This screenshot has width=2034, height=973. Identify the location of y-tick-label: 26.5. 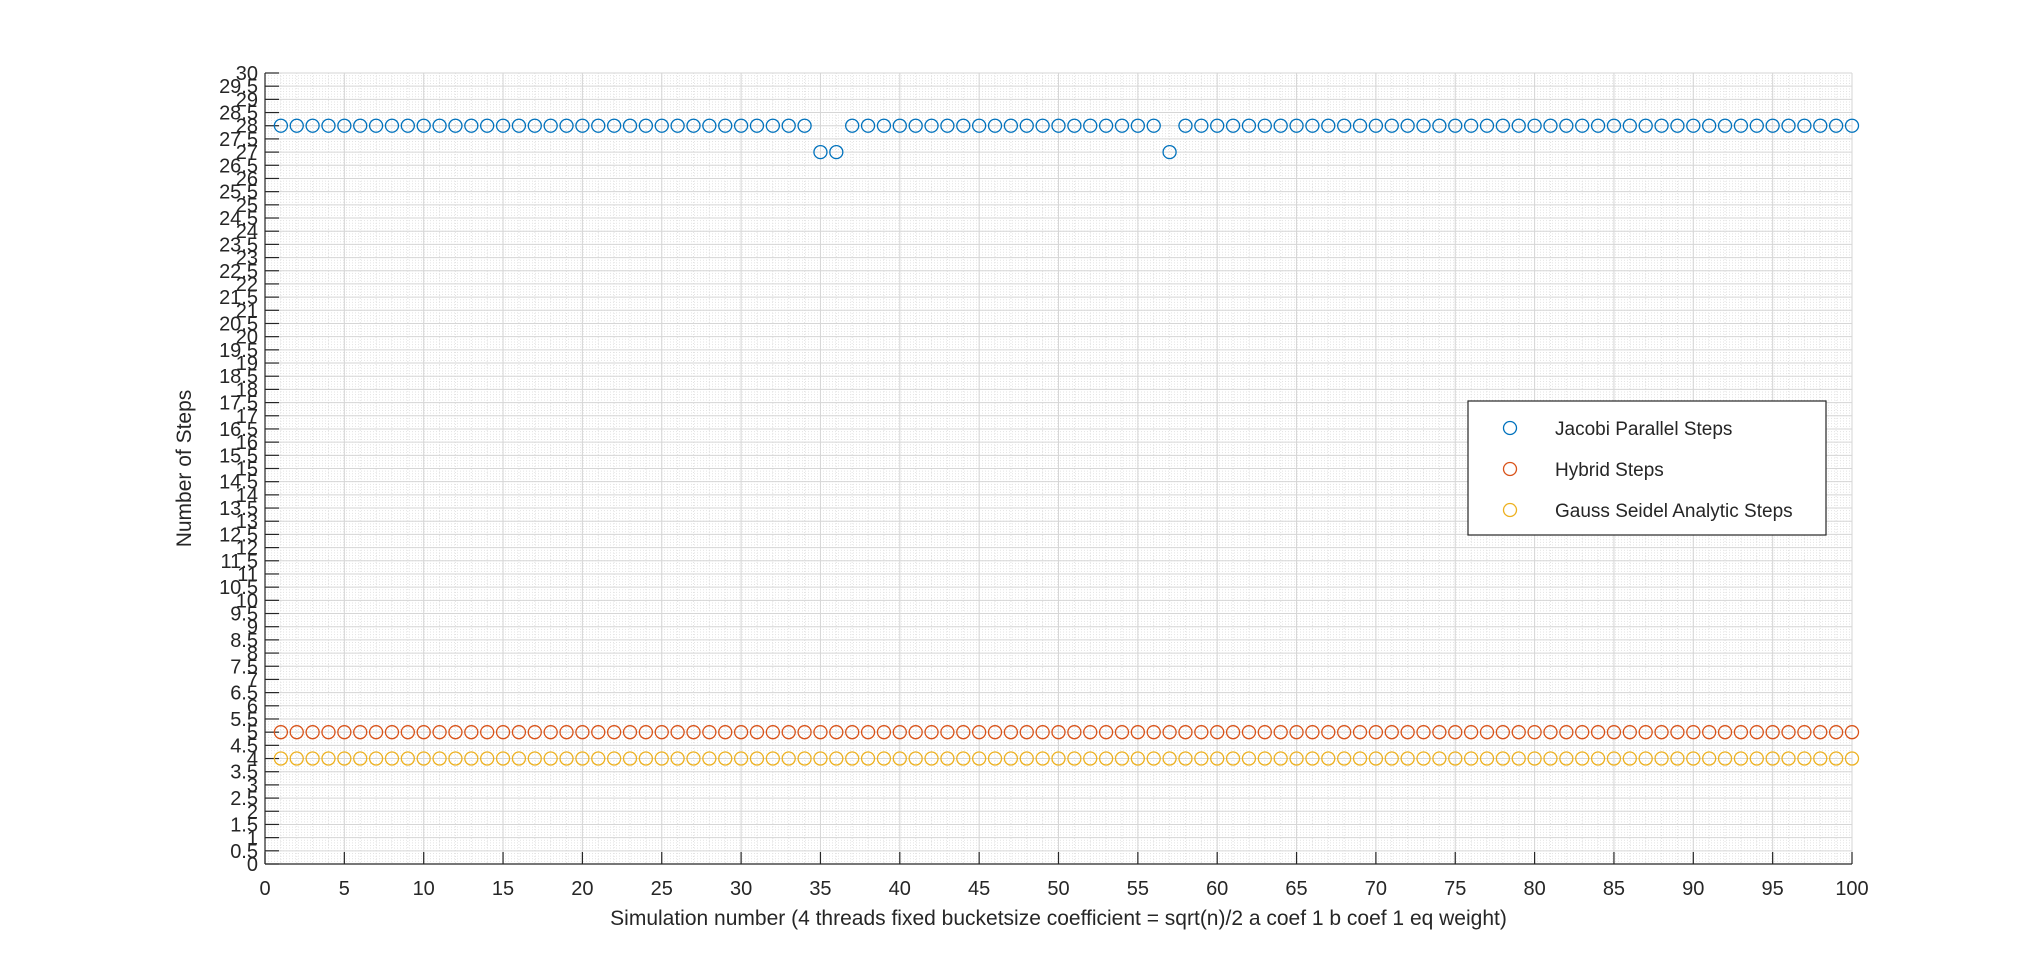
(238, 166).